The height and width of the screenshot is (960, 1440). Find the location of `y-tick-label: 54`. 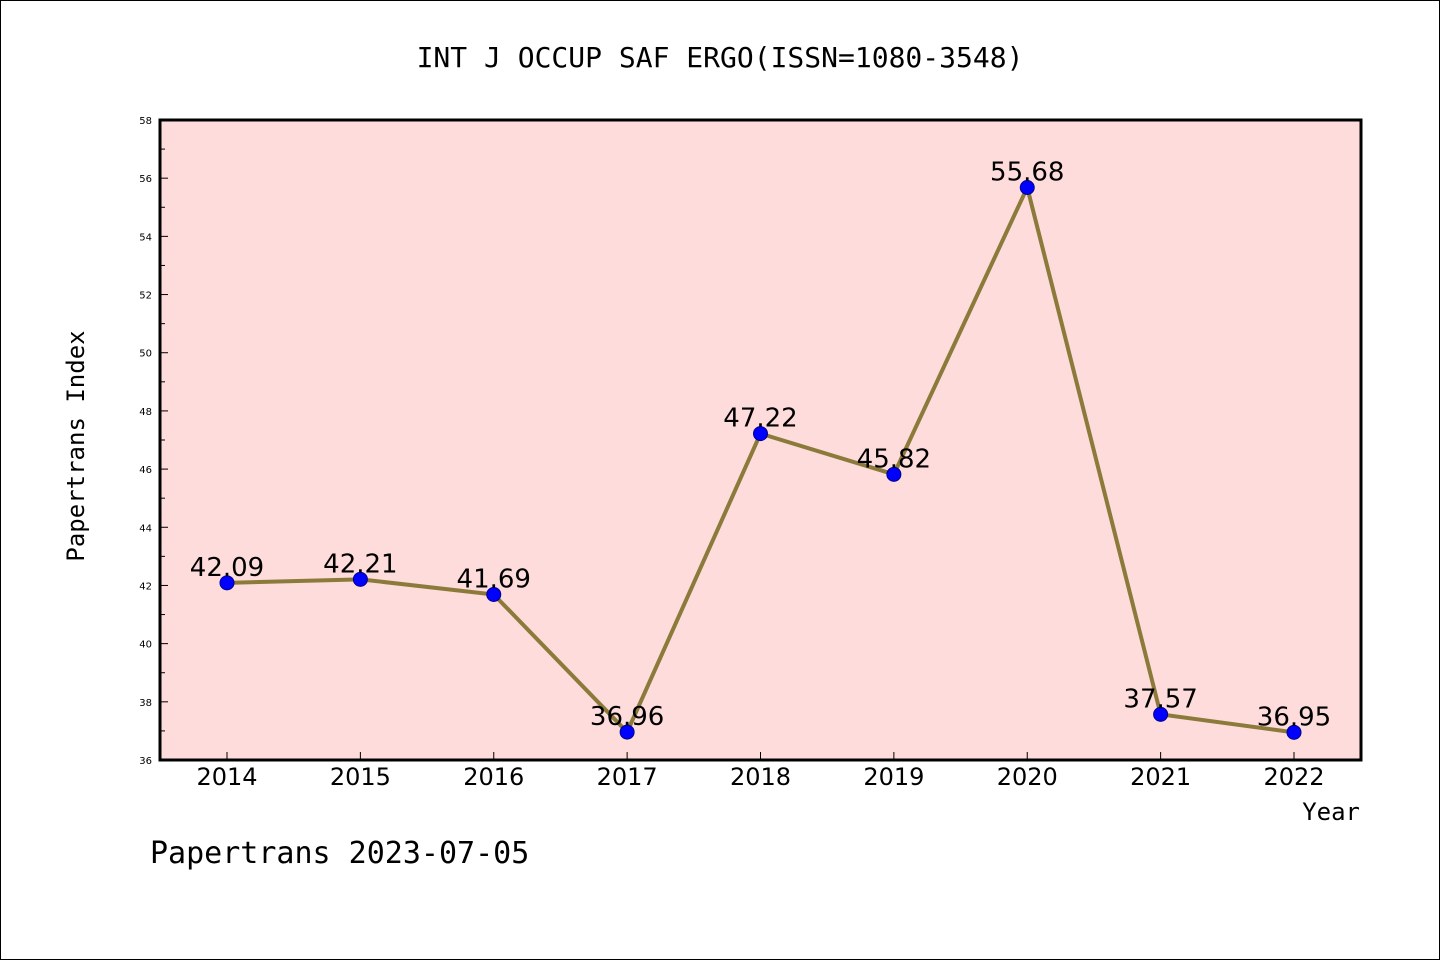

y-tick-label: 54 is located at coordinates (145, 237).